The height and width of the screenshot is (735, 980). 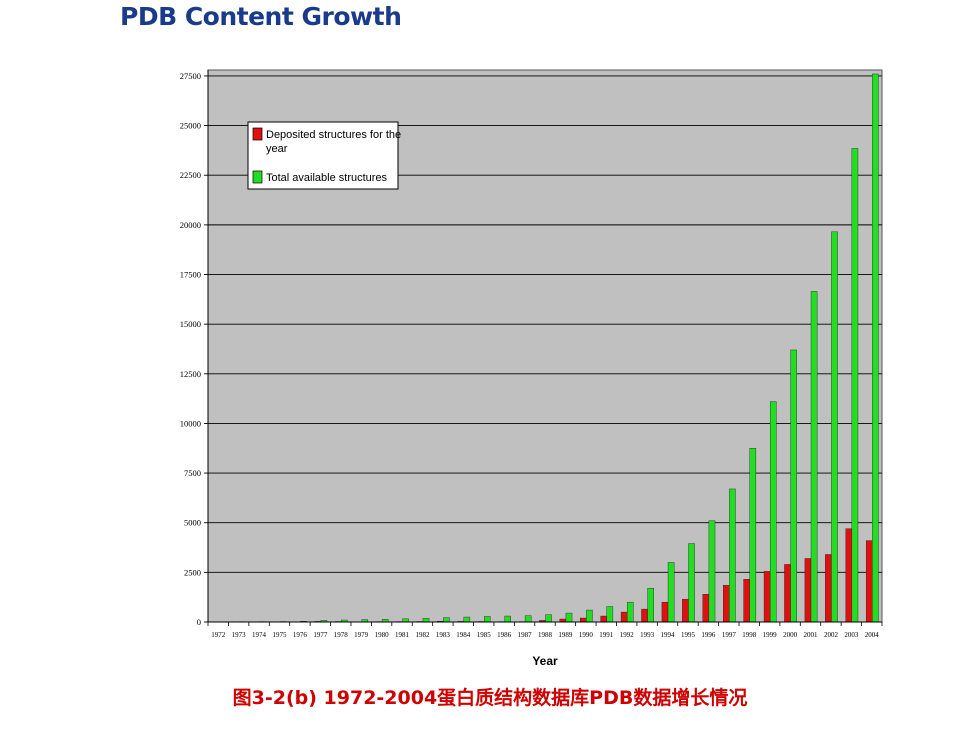 I want to click on x-tick-label: 1990, so click(x=586, y=635).